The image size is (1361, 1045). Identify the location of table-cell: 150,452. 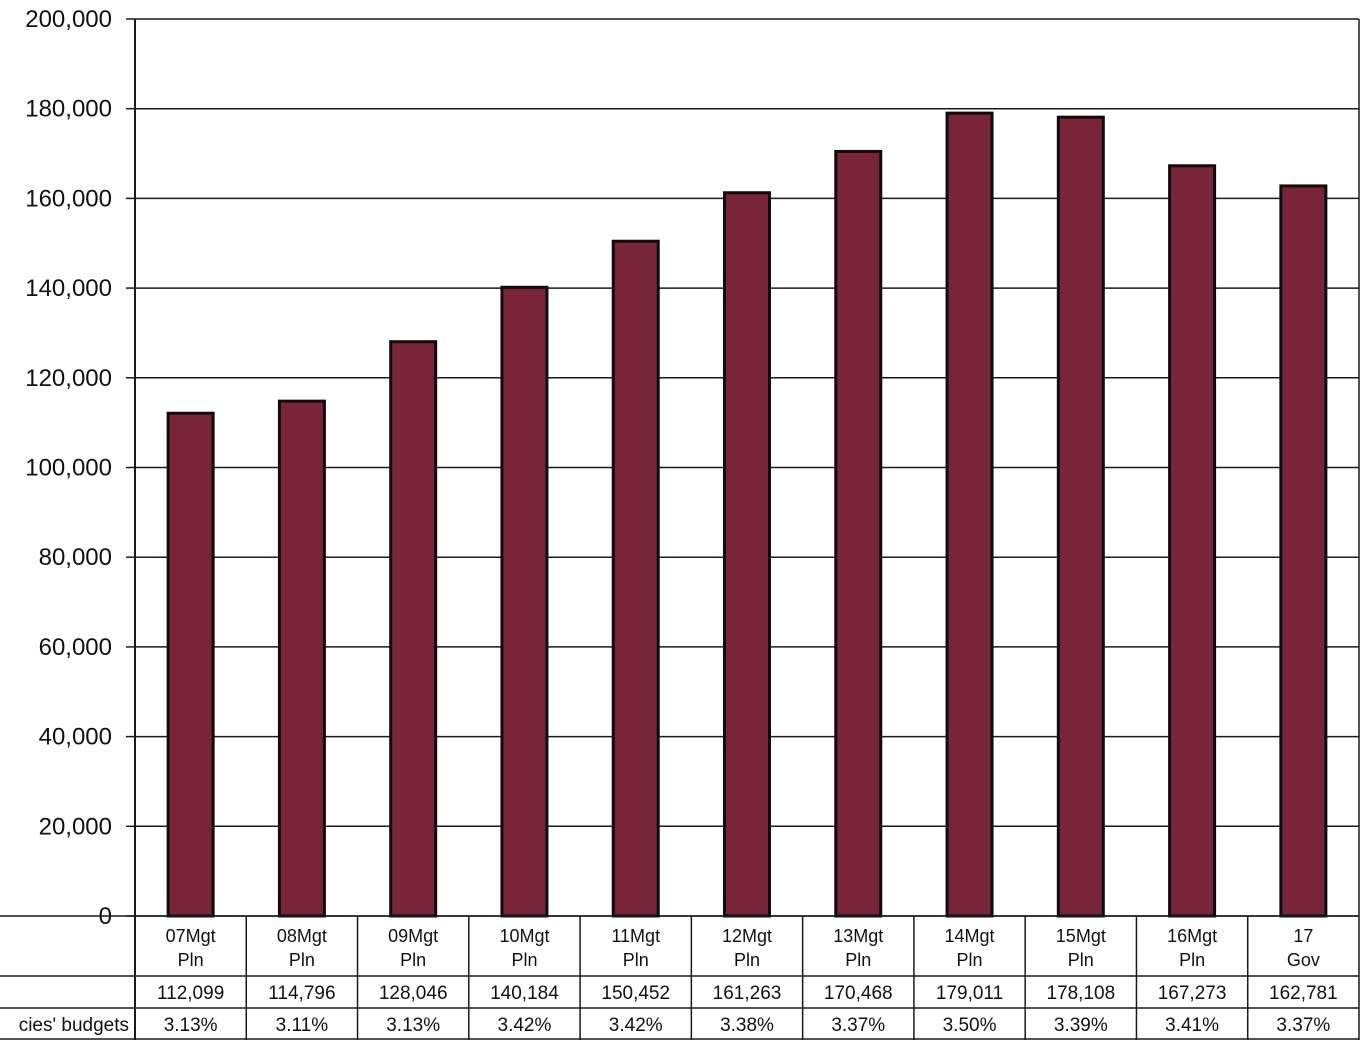
(635, 993).